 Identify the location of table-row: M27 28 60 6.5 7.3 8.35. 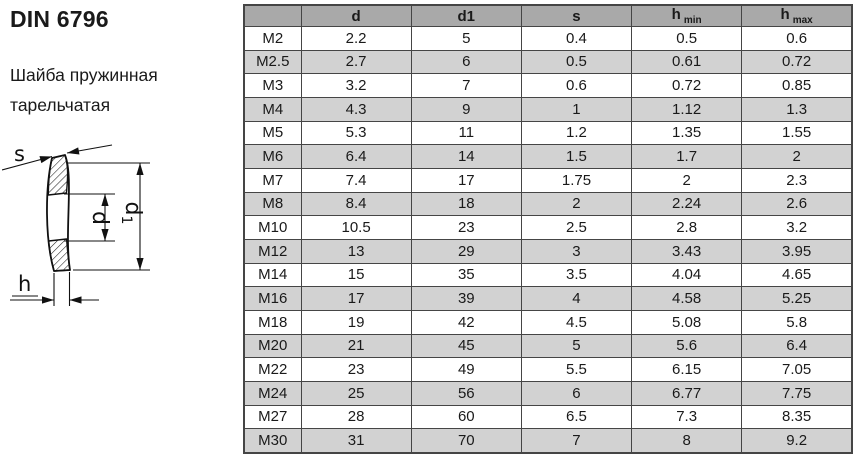
(548, 417).